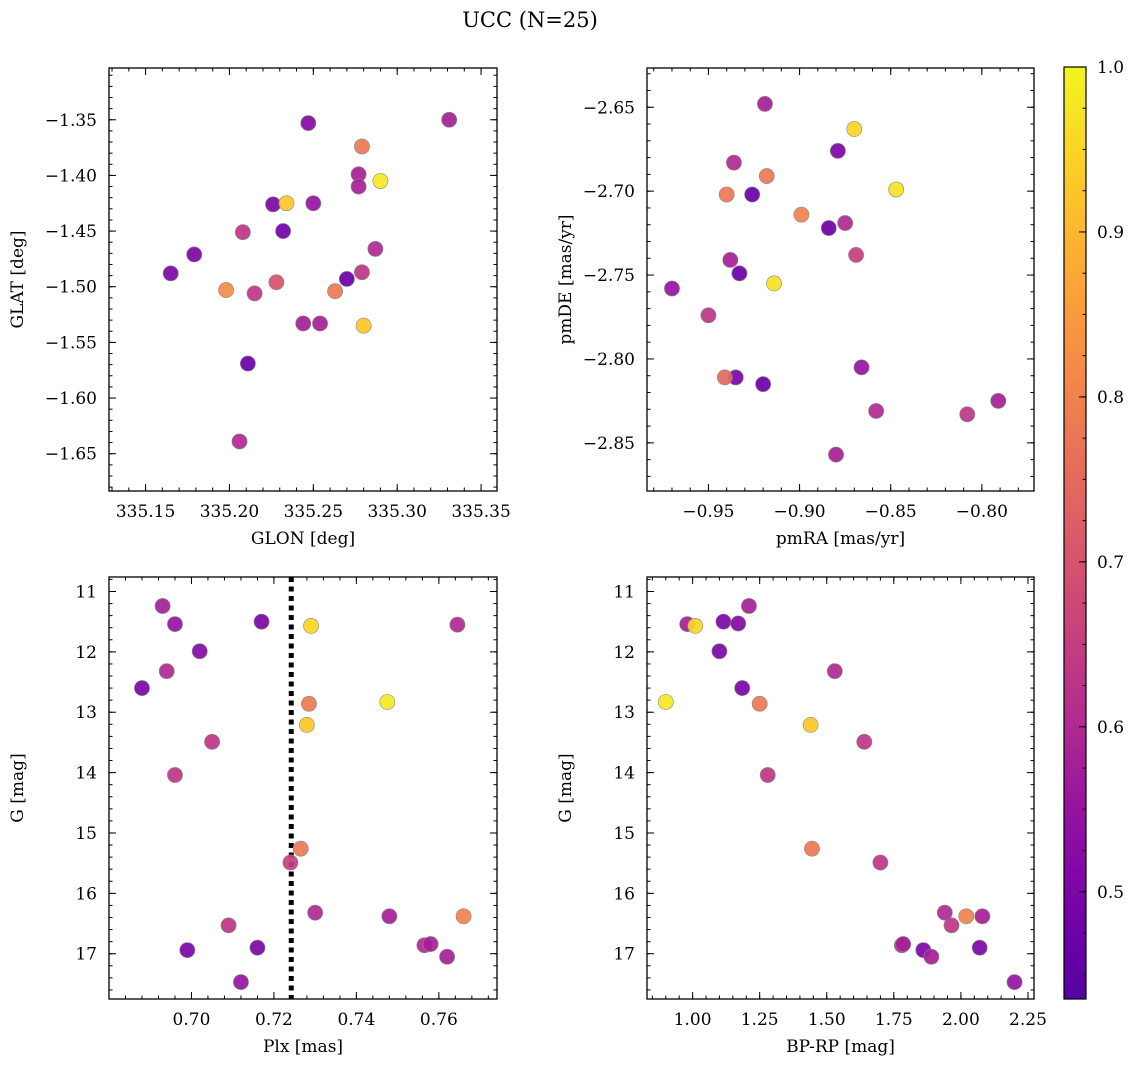  What do you see at coordinates (86, 834) in the screenshot?
I see `y-tick-label: 15` at bounding box center [86, 834].